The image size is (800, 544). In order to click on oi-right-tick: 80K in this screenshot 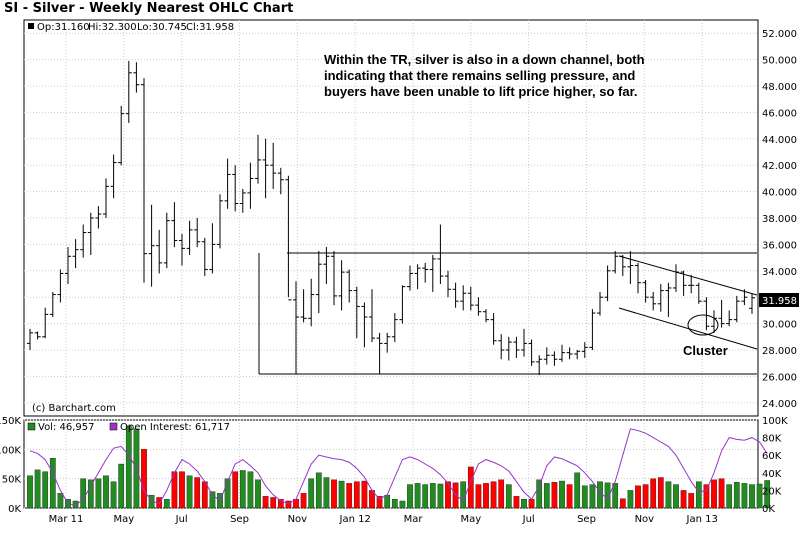, I will do `click(772, 439)`.